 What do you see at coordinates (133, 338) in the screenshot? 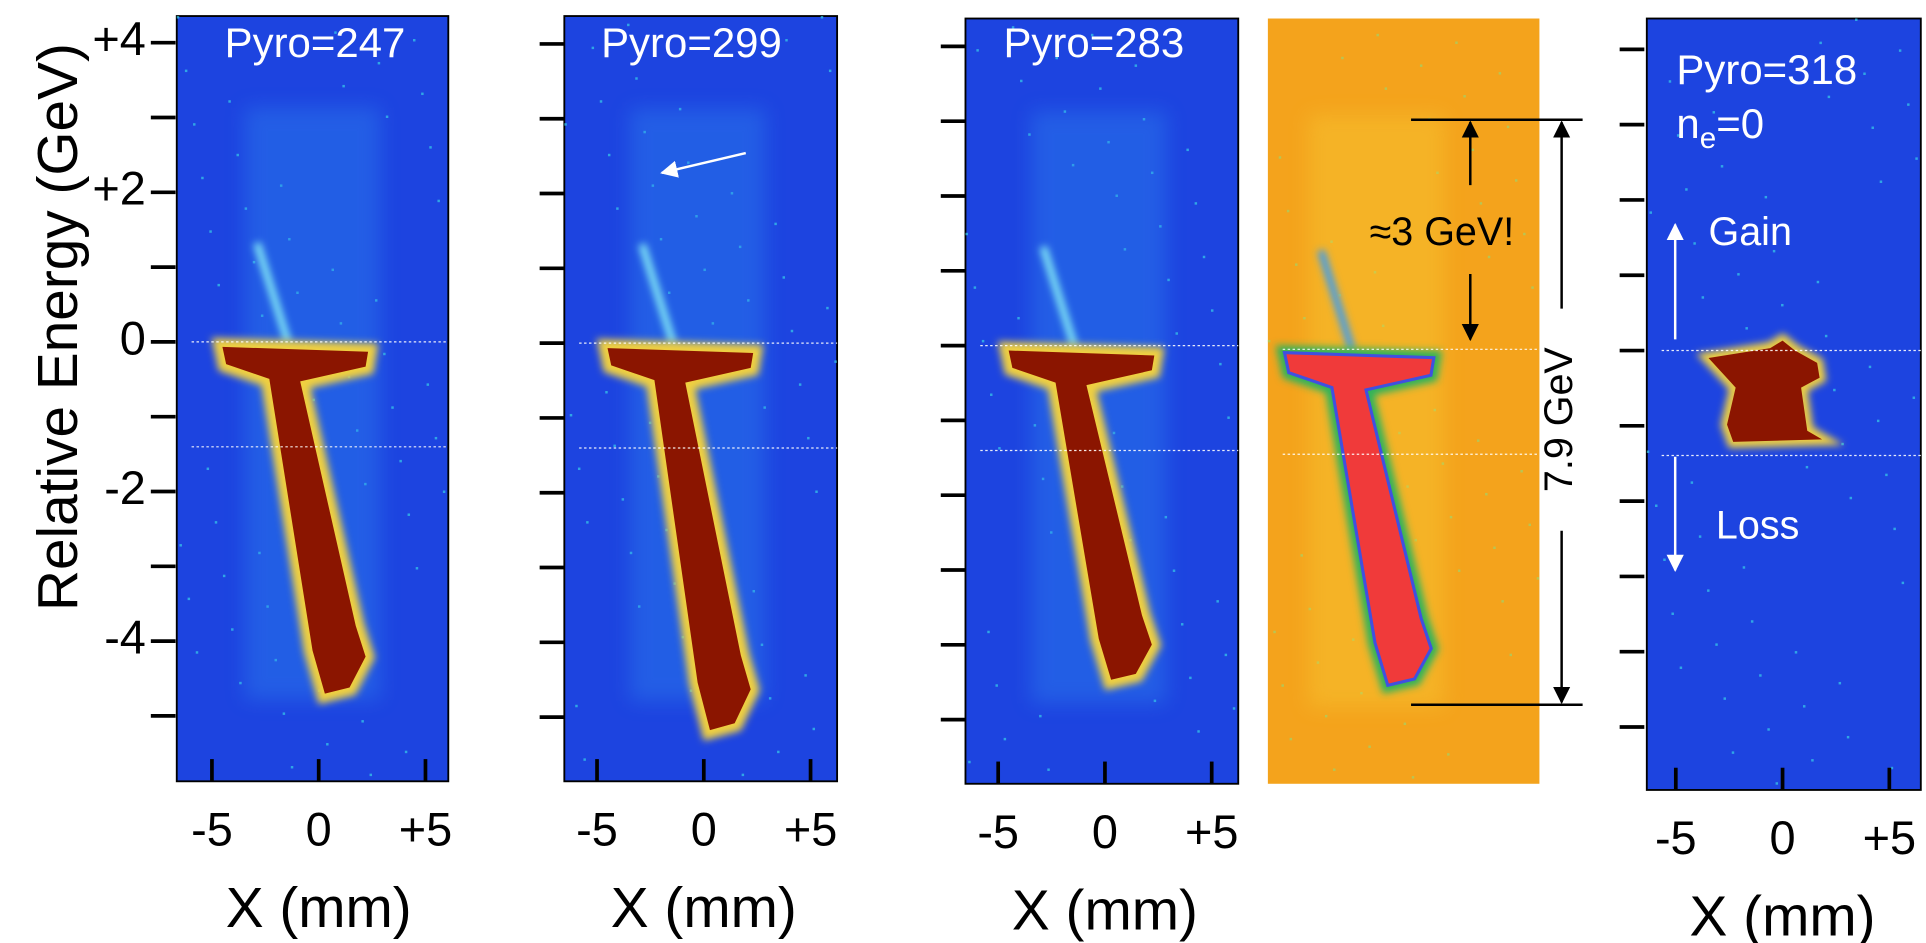
I see `y-tick-label: 0` at bounding box center [133, 338].